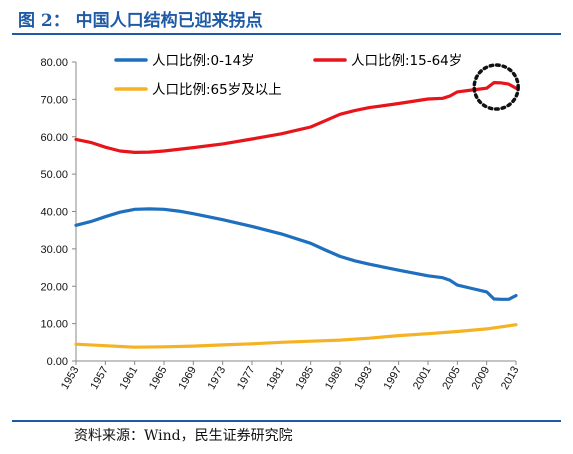 The height and width of the screenshot is (454, 573). Describe the element at coordinates (54, 250) in the screenshot. I see `y-tick-label: 30.00` at that location.